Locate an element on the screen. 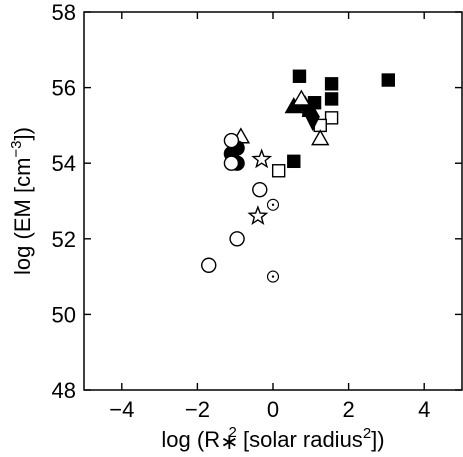 This screenshot has width=463, height=457. x-tick-label: −2 is located at coordinates (197, 409).